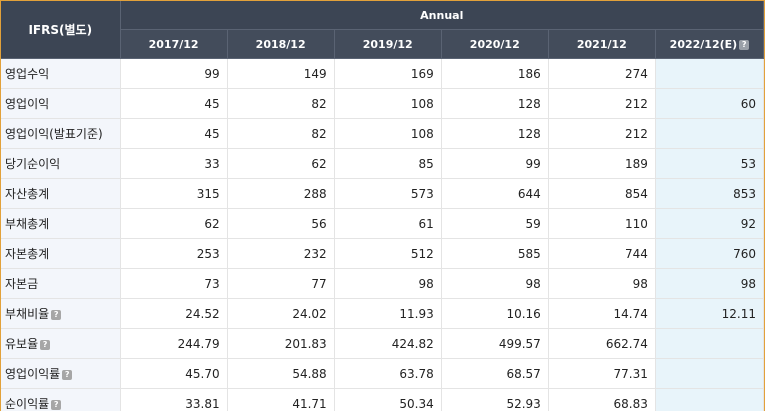 The height and width of the screenshot is (411, 765). Describe the element at coordinates (60, 284) in the screenshot. I see `row-label-cell: 자본금` at that location.